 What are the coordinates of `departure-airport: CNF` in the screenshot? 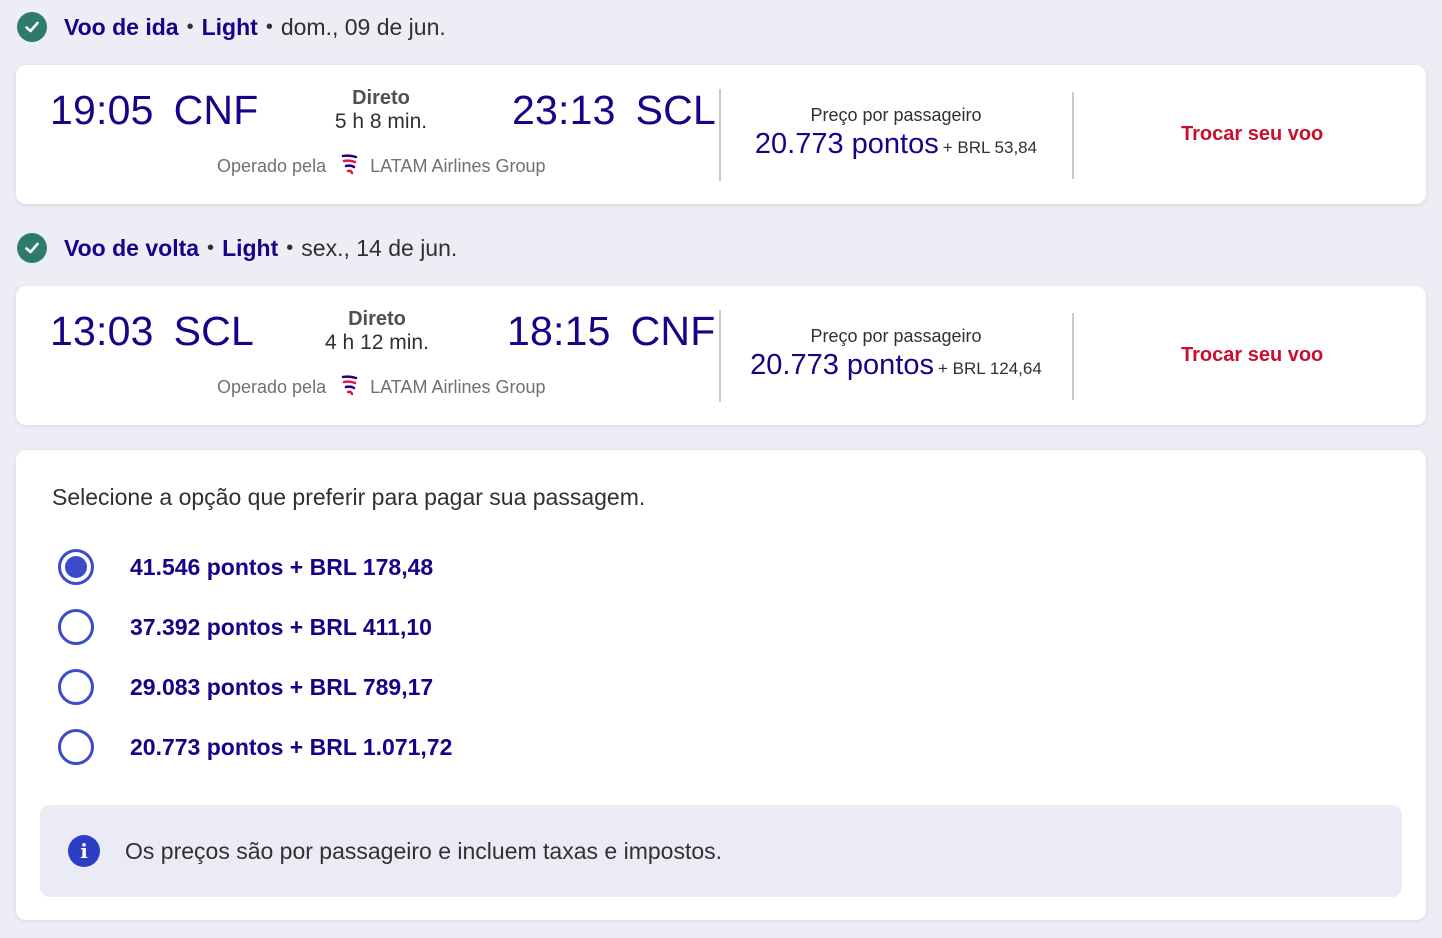 It's located at (216, 110).